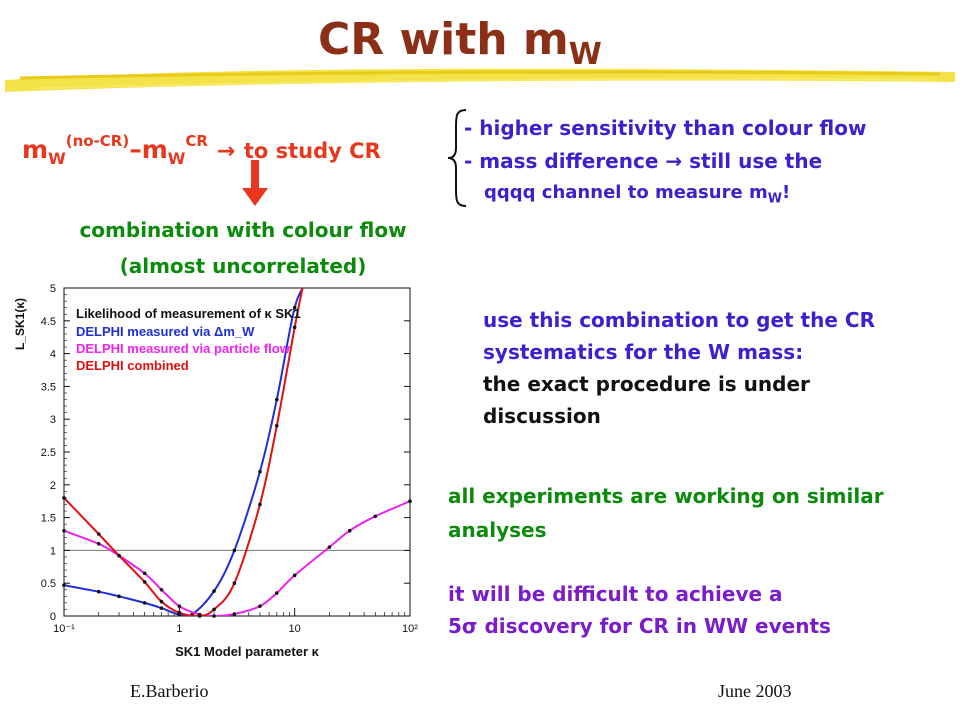 The width and height of the screenshot is (960, 720). I want to click on y-tick-label: 0.5, so click(48, 584).